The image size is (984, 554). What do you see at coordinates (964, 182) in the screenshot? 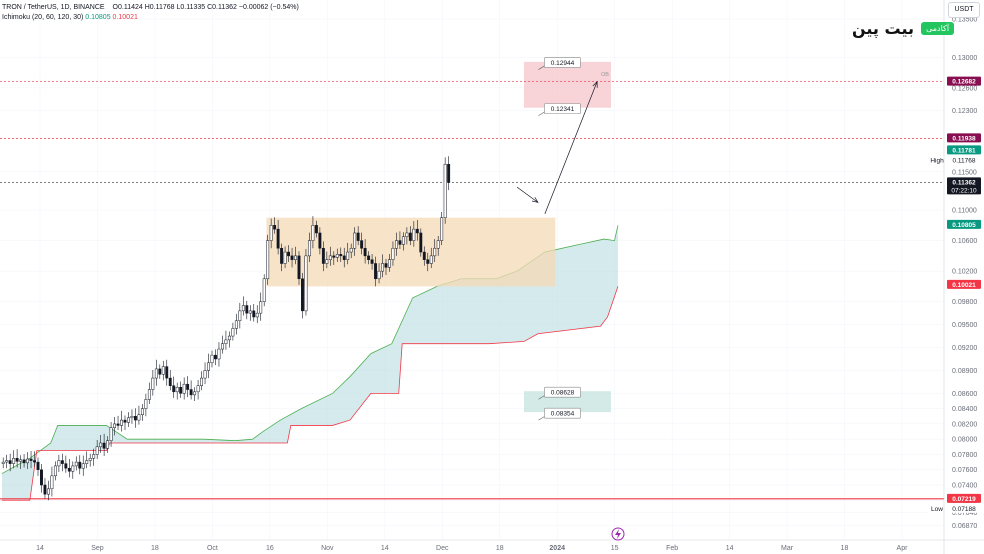
I see `price-label: 0.11362` at bounding box center [964, 182].